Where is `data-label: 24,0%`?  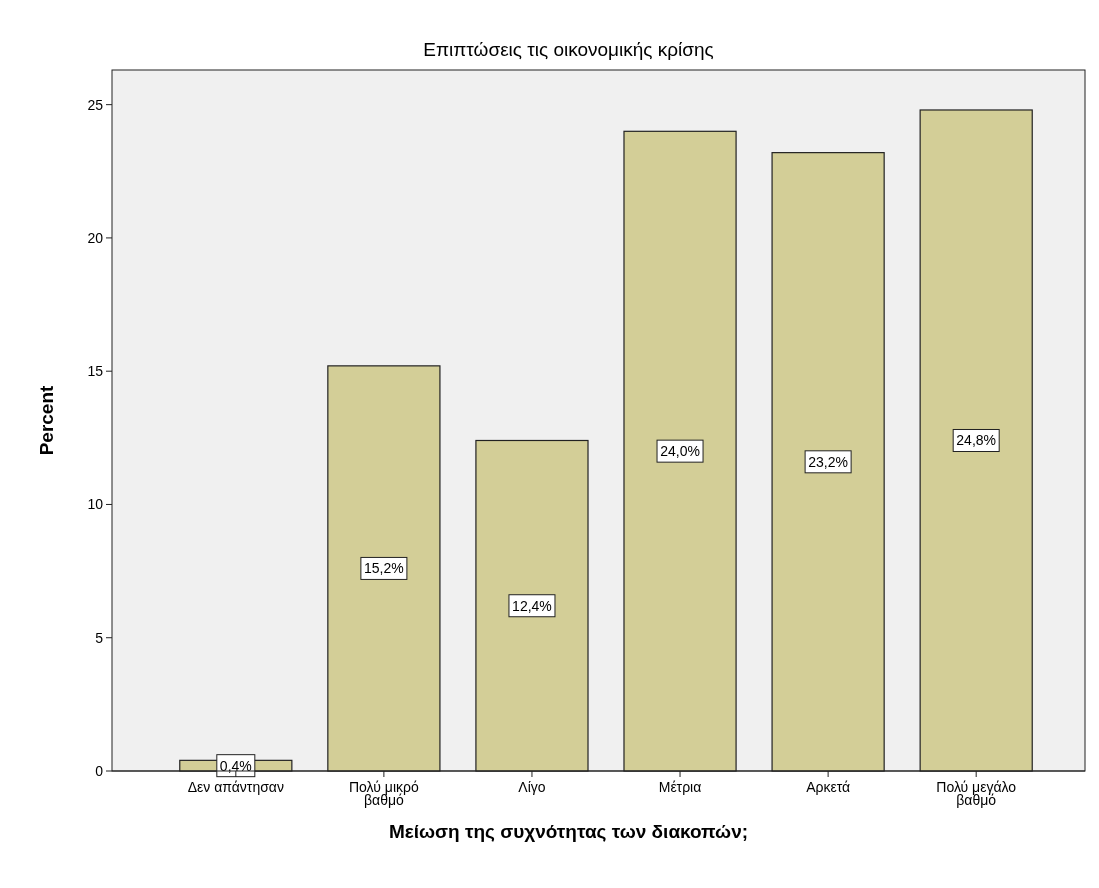
data-label: 24,0% is located at coordinates (680, 451).